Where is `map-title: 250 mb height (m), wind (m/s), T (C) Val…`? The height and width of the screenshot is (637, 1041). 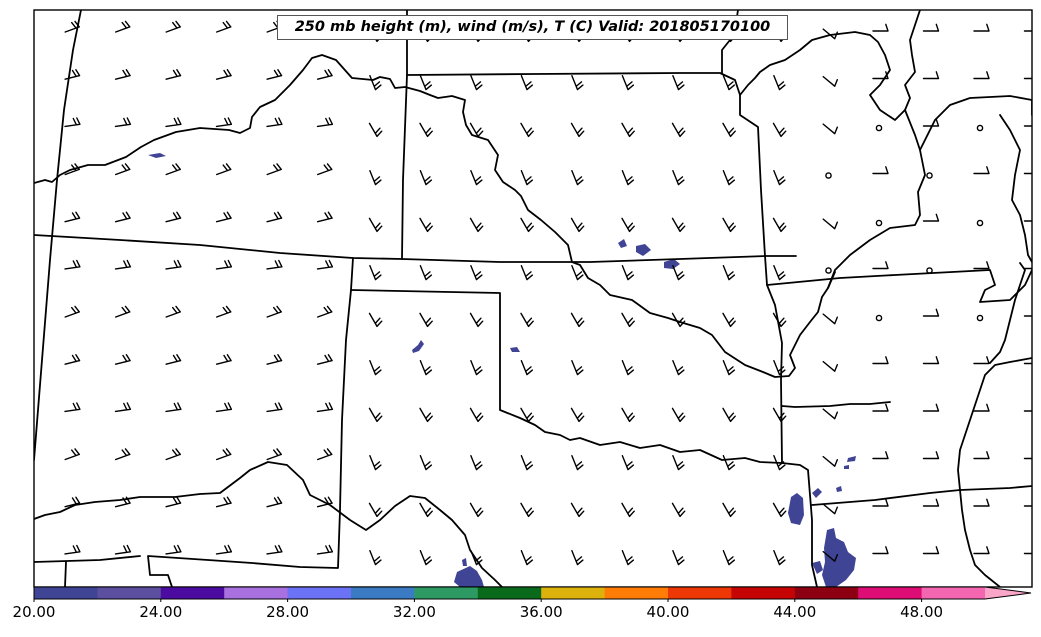 map-title: 250 mb height (m), wind (m/s), T (C) Val… is located at coordinates (532, 27).